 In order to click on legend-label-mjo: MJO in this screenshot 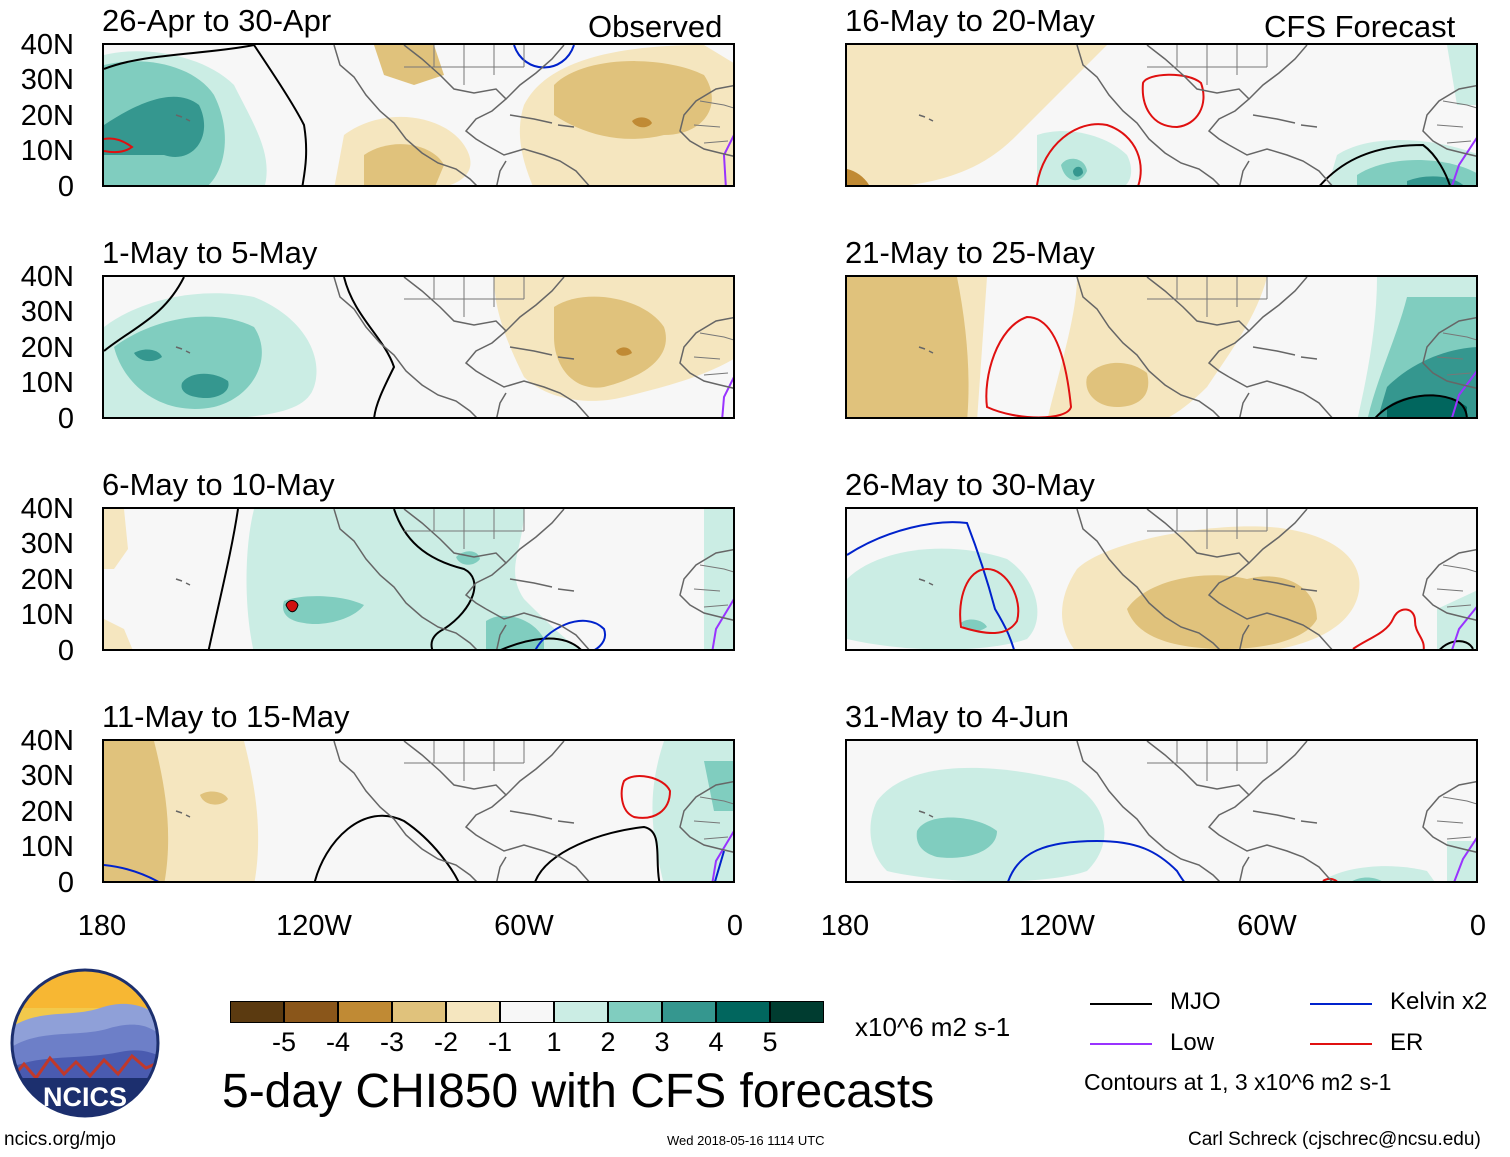, I will do `click(1195, 1001)`.